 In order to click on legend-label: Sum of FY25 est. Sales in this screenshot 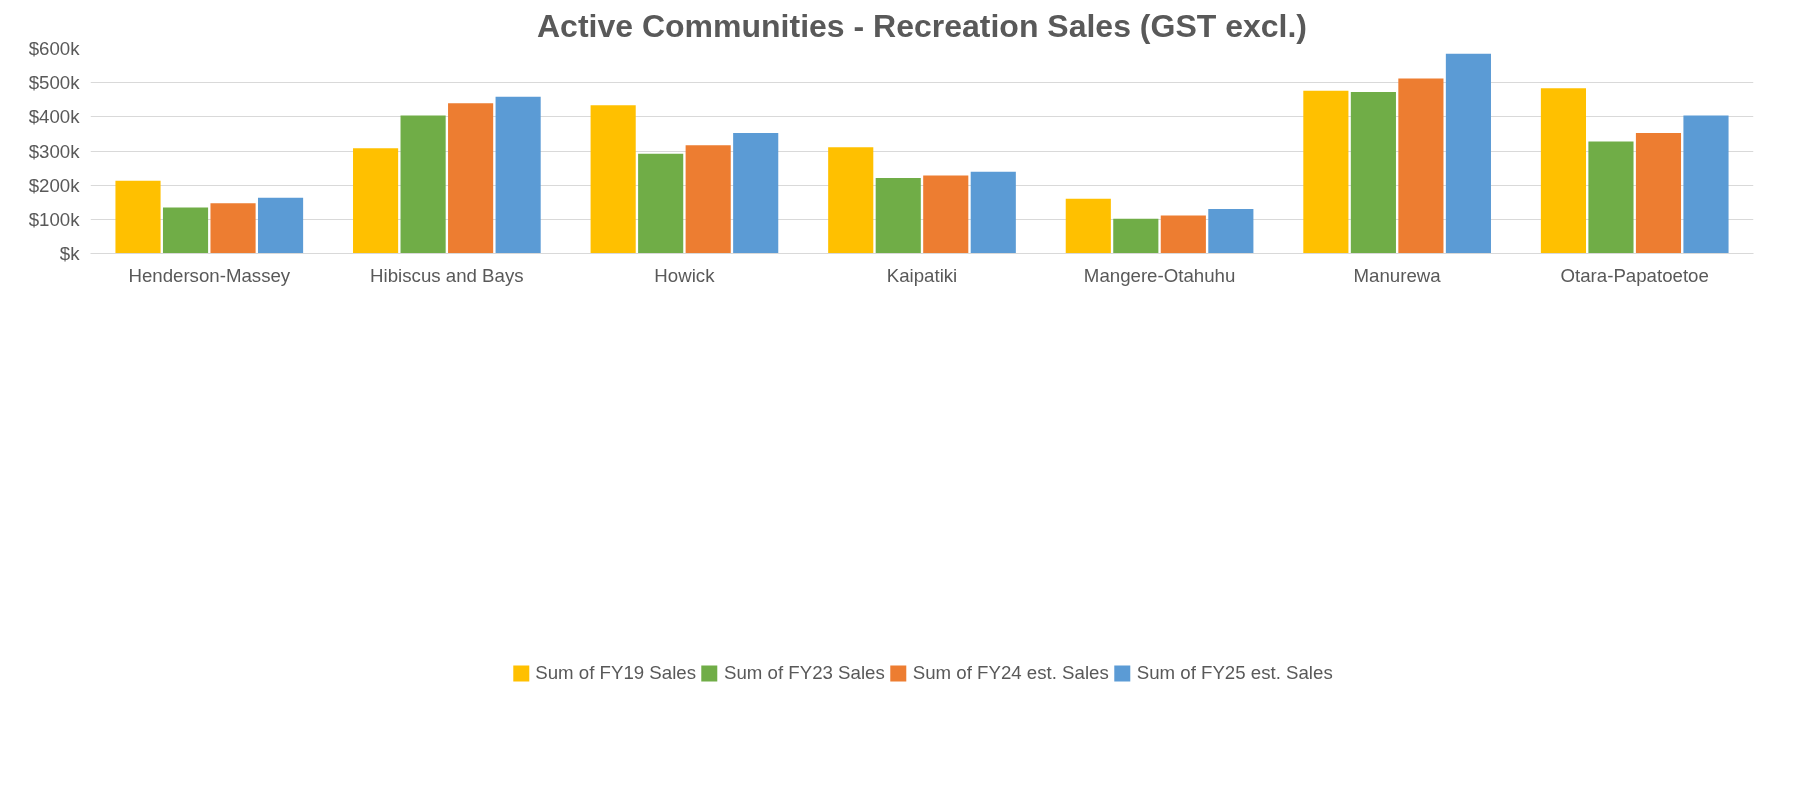, I will do `click(1234, 672)`.